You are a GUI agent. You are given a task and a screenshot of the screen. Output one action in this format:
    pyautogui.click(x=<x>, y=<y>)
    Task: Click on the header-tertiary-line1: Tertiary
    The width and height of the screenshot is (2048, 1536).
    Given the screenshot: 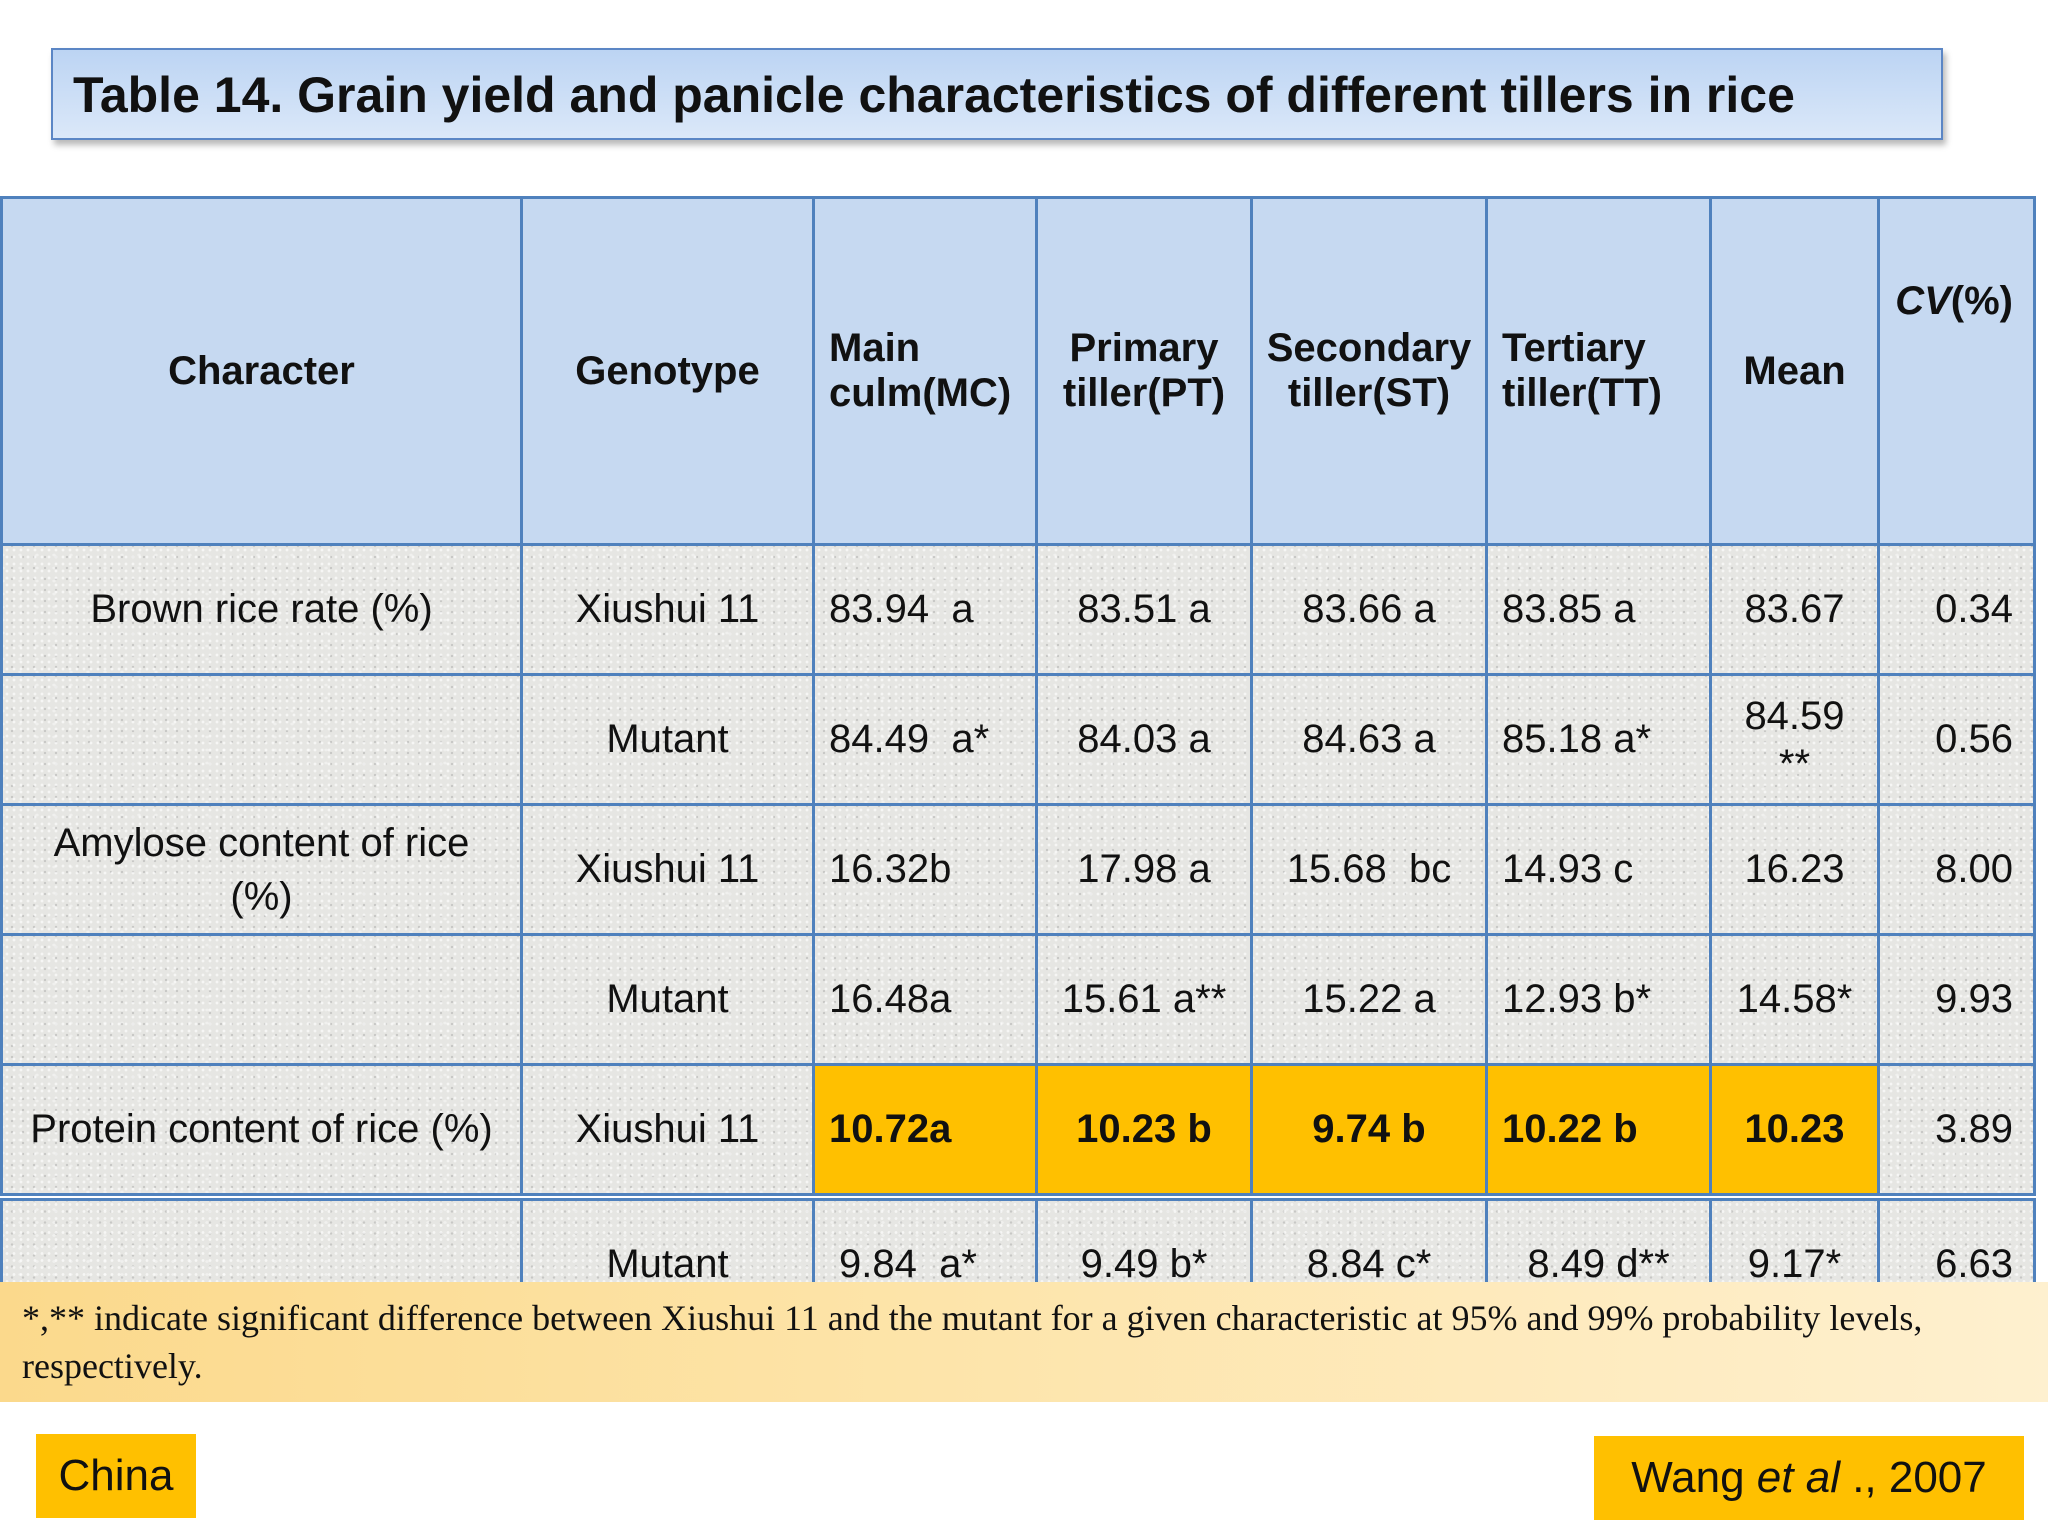 What is the action you would take?
    pyautogui.click(x=1574, y=348)
    